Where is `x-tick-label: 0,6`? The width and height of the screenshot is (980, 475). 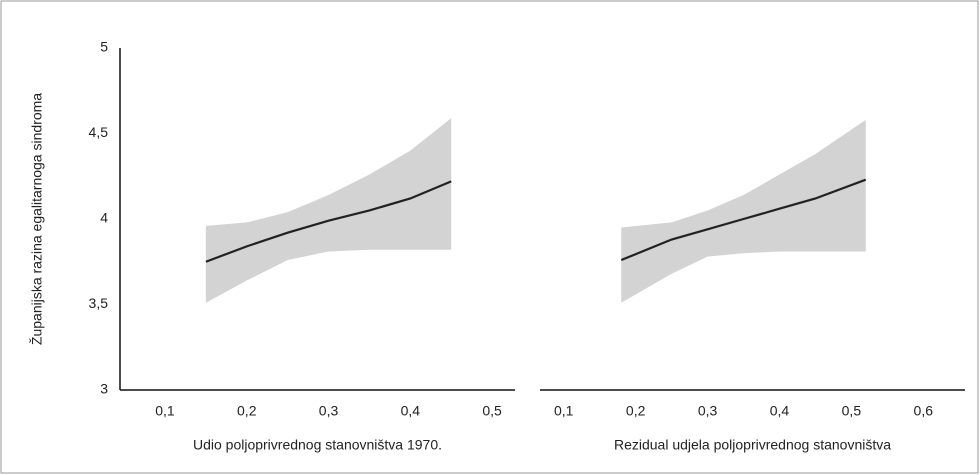 x-tick-label: 0,6 is located at coordinates (924, 411).